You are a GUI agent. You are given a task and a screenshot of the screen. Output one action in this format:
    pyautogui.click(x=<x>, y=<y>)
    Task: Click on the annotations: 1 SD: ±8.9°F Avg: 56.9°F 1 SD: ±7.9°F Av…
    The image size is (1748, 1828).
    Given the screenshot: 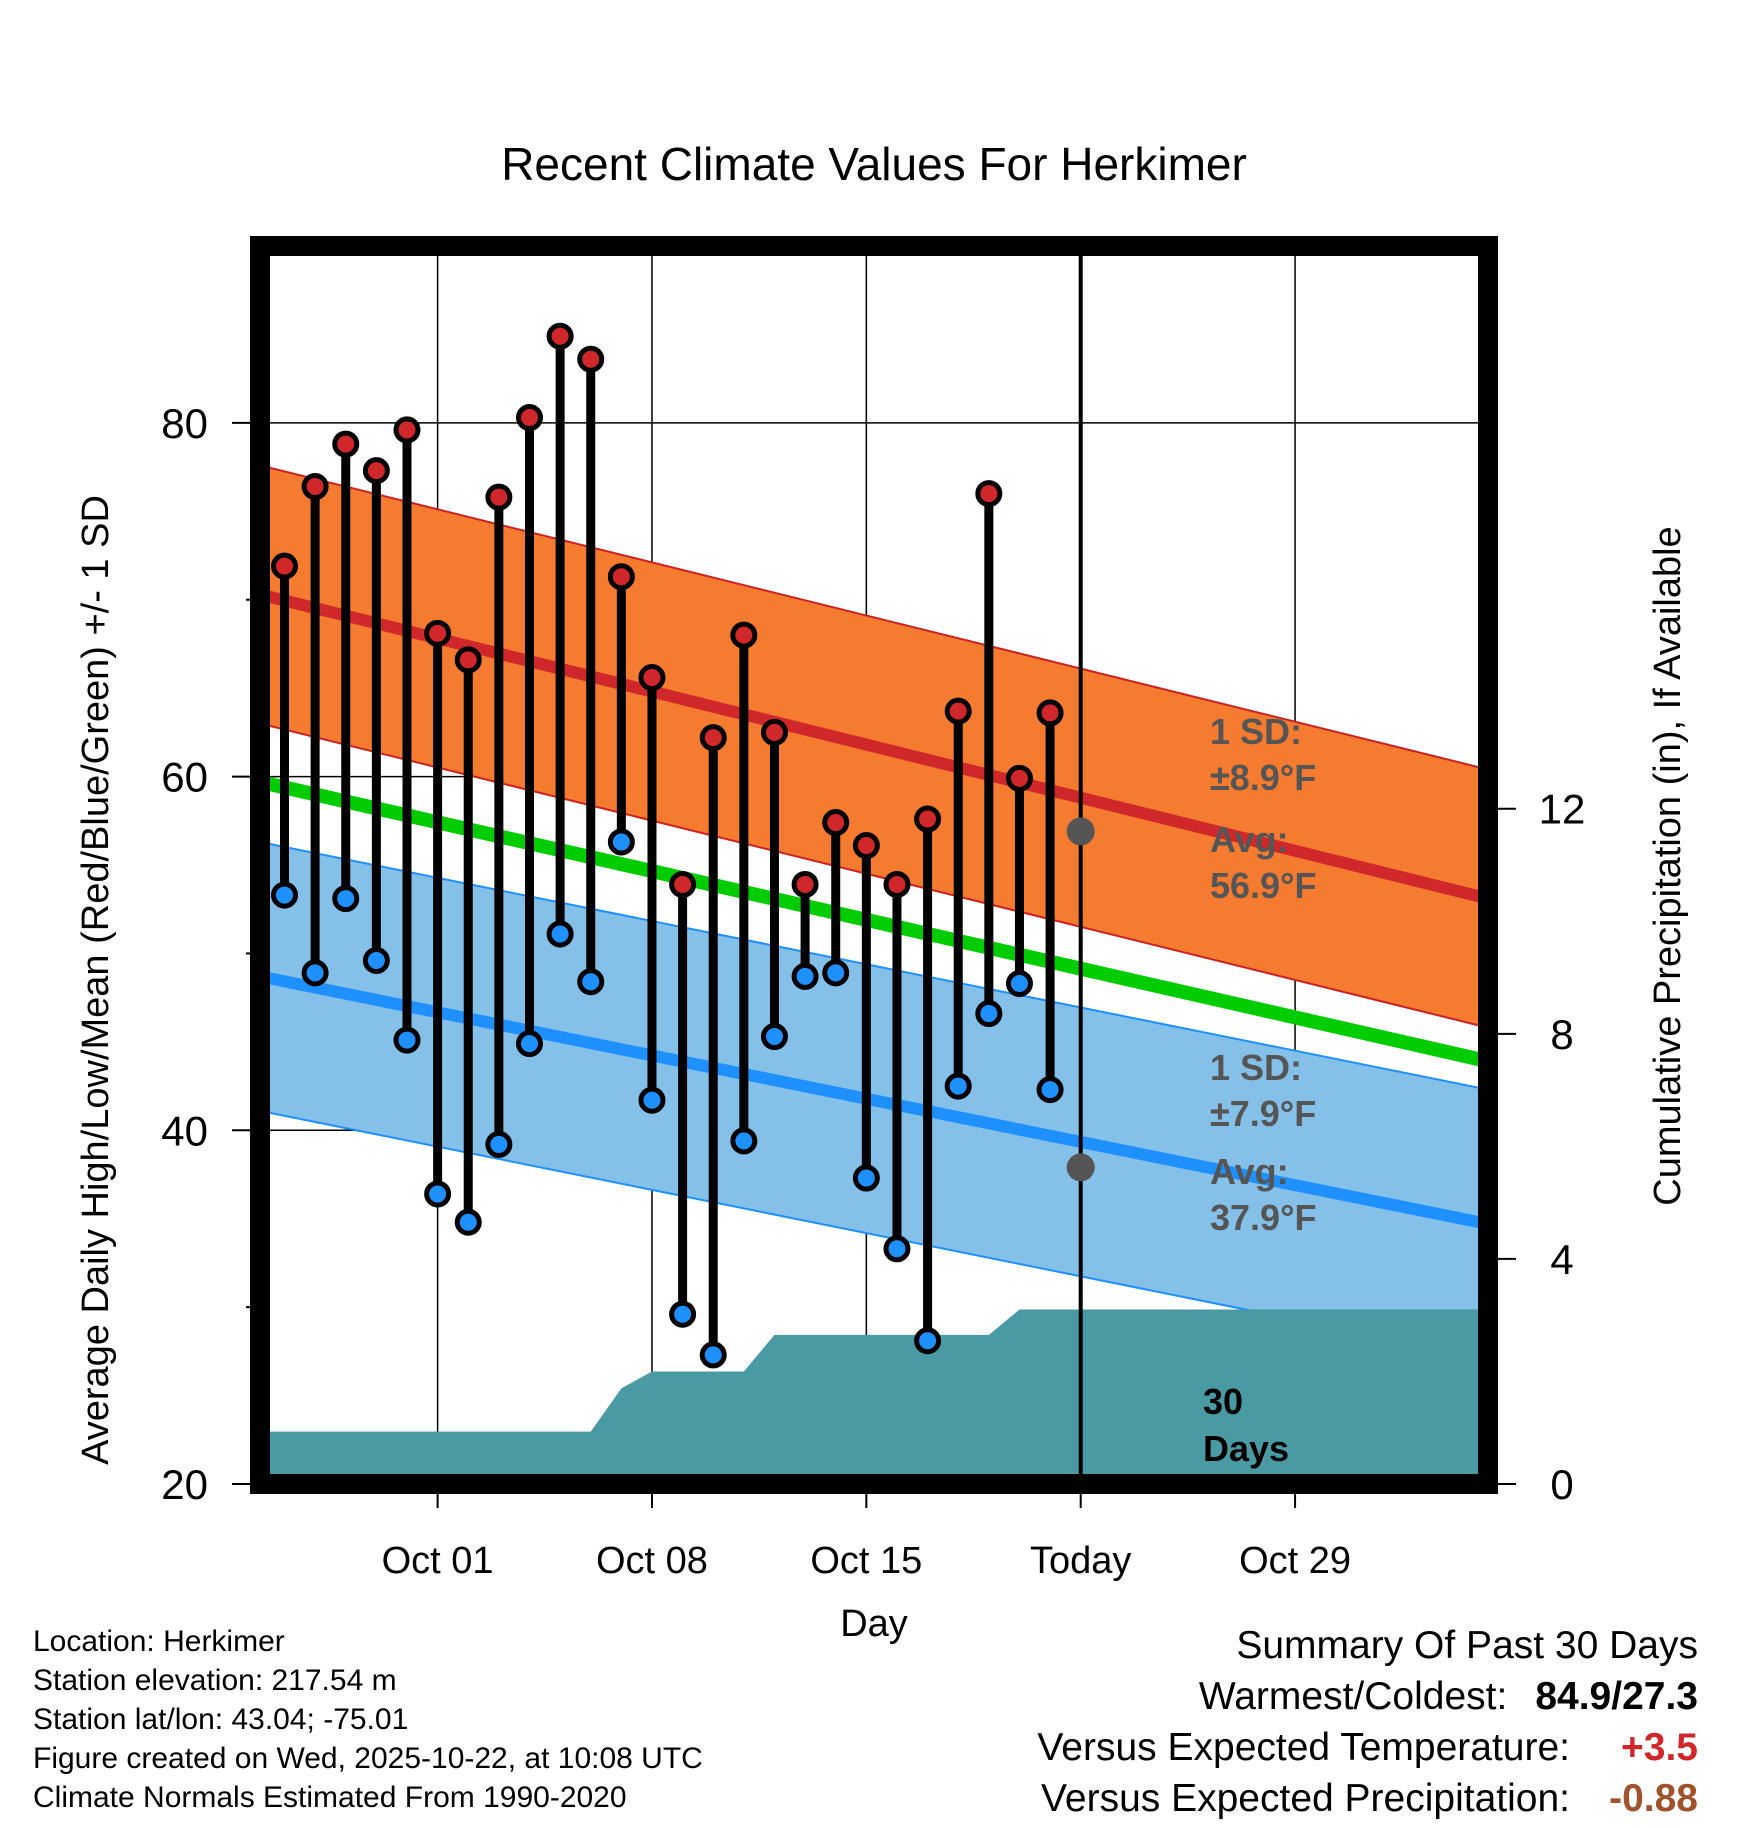 What is the action you would take?
    pyautogui.click(x=1263, y=974)
    